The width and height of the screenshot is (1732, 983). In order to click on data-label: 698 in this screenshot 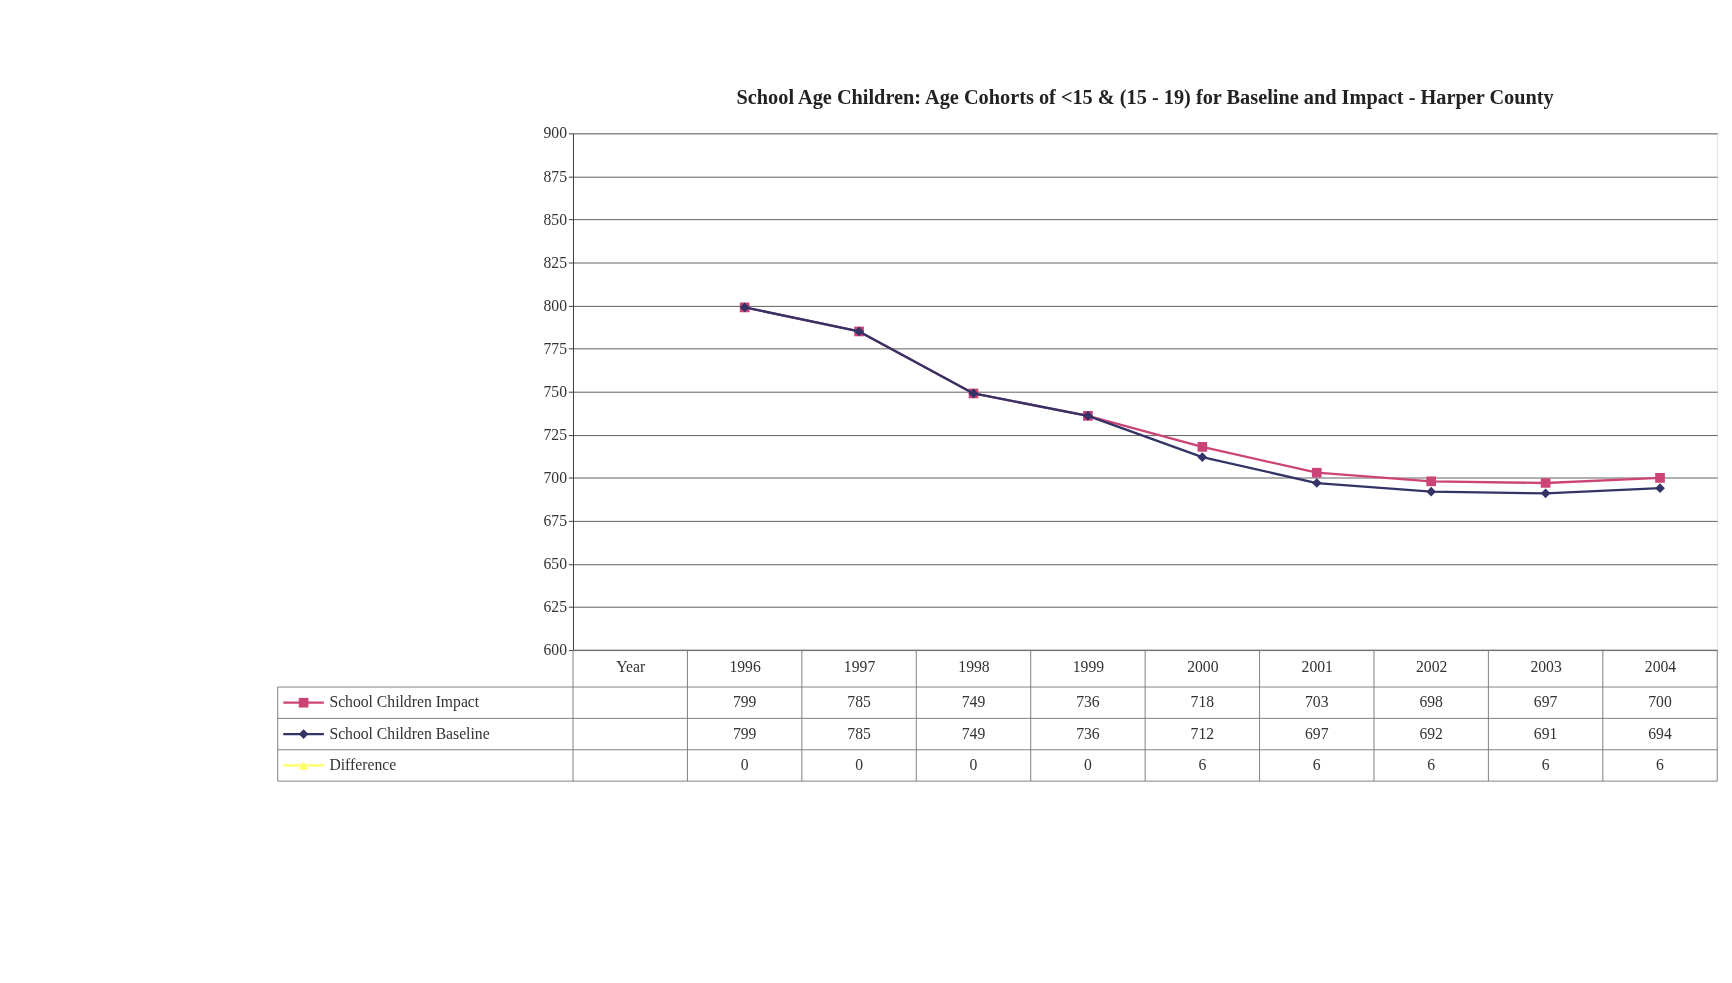, I will do `click(1431, 702)`.